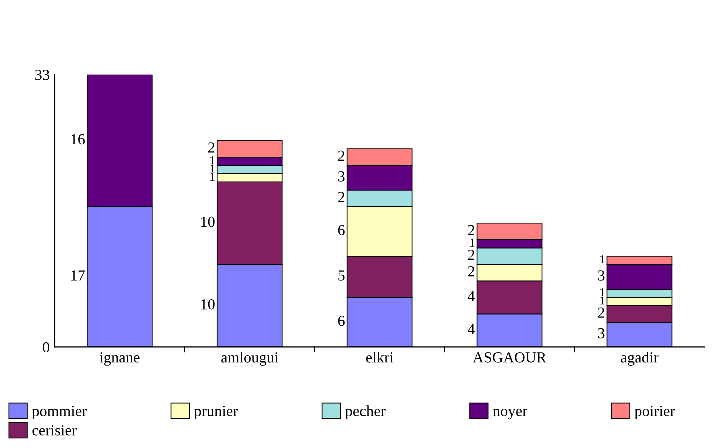 Image resolution: width=728 pixels, height=448 pixels. What do you see at coordinates (216, 413) in the screenshot?
I see `legend-label: prunier` at bounding box center [216, 413].